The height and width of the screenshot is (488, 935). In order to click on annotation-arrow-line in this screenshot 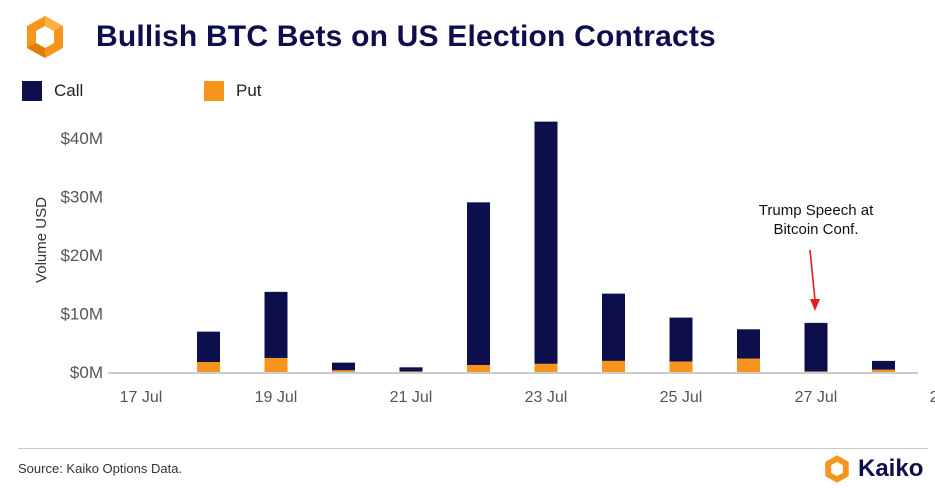, I will do `click(812, 275)`.